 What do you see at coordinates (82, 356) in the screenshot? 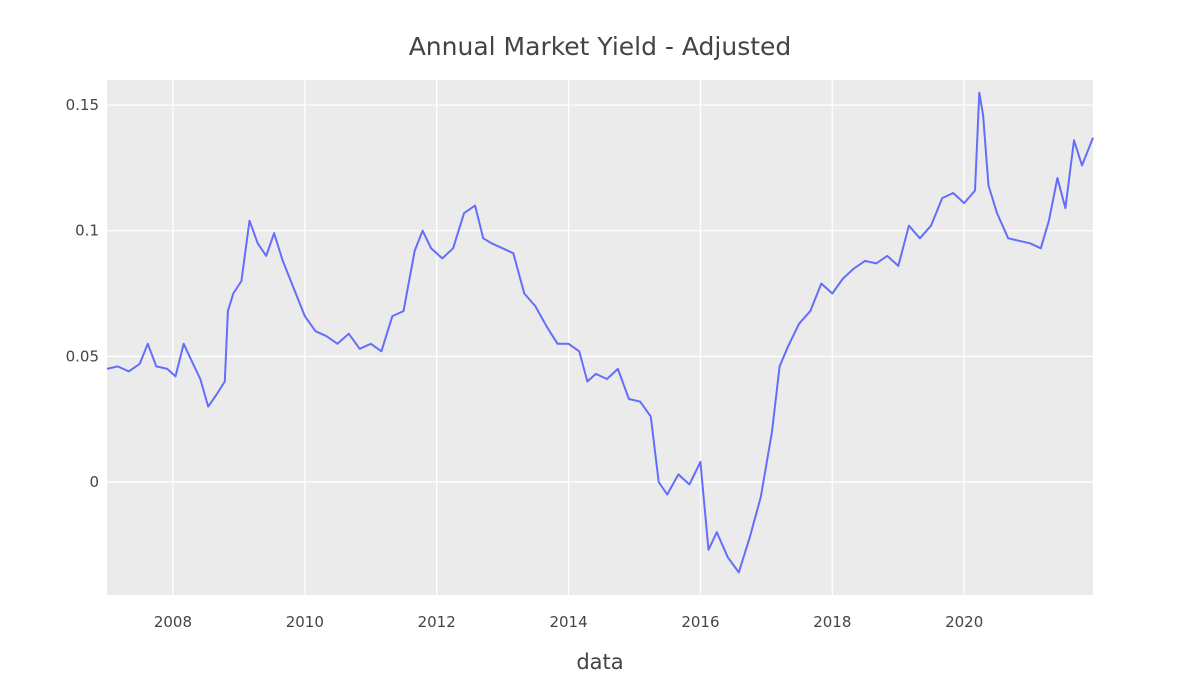
I see `y-tick-label: 0.05` at bounding box center [82, 356].